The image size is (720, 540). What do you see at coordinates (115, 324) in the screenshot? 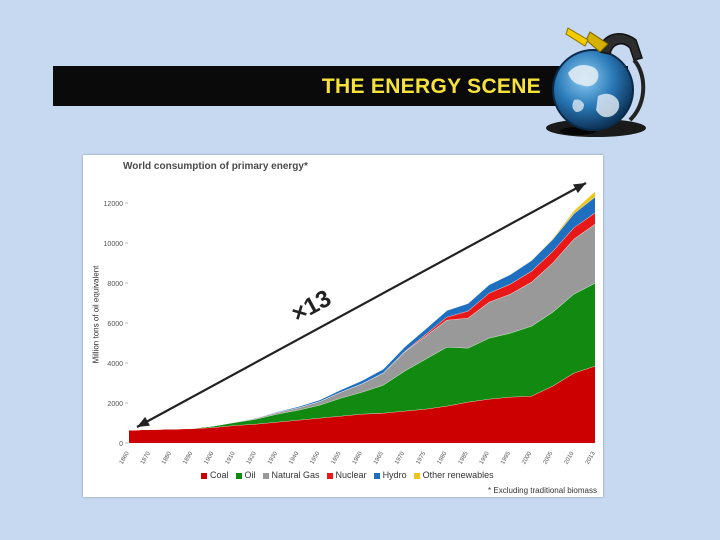
I see `y-tick-label: 6000` at bounding box center [115, 324].